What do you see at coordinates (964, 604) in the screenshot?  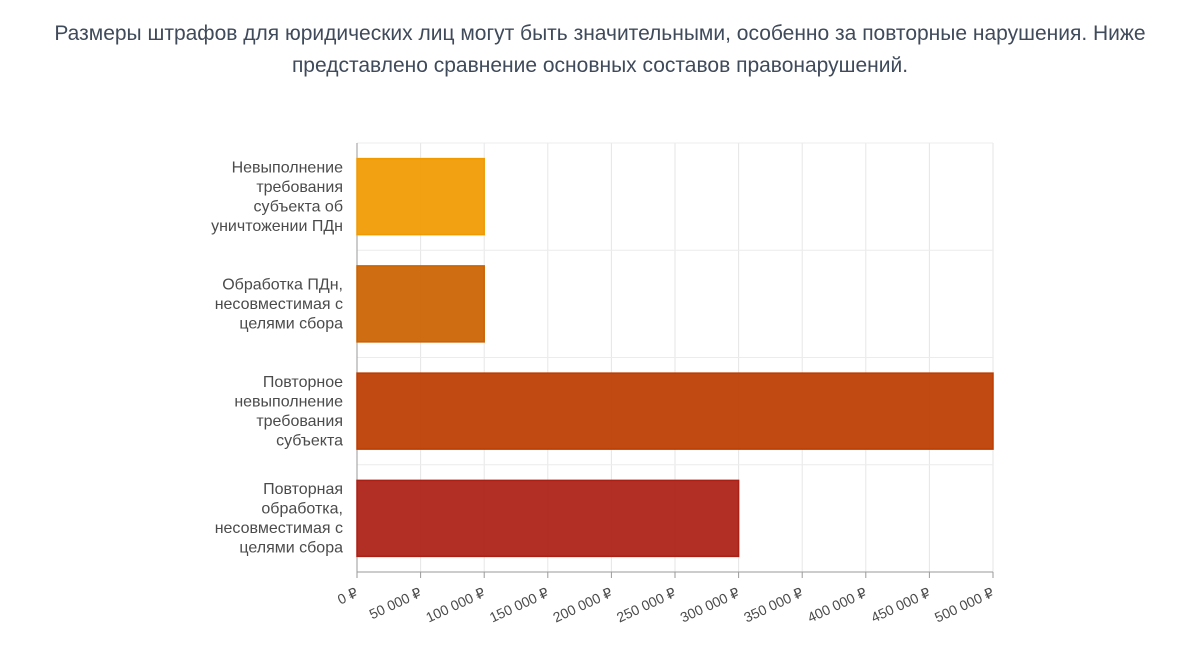 I see `x-tick-label: 500 000 ₽` at bounding box center [964, 604].